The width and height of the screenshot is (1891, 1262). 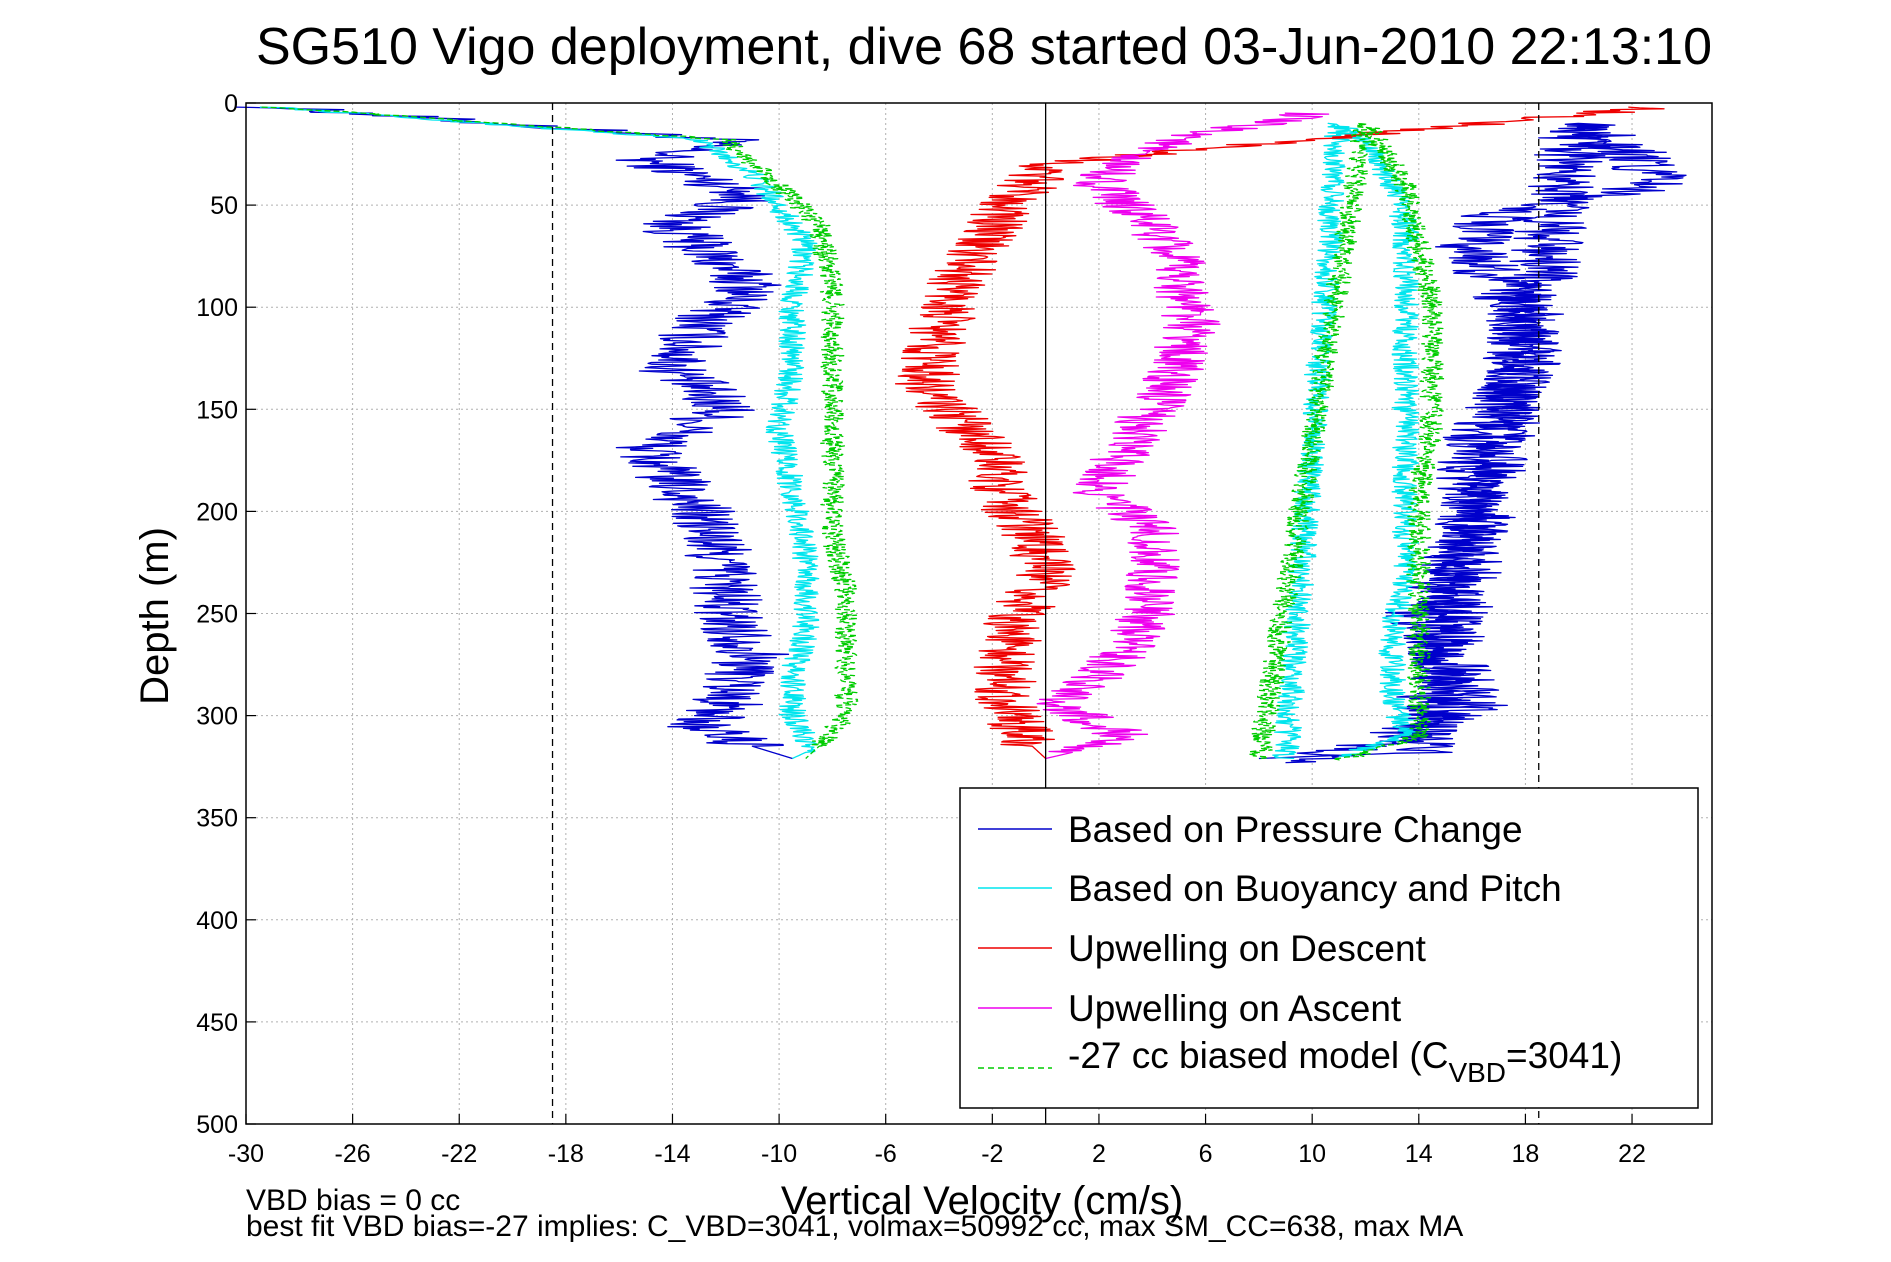 What do you see at coordinates (1183, 436) in the screenshot?
I see `series-4-line` at bounding box center [1183, 436].